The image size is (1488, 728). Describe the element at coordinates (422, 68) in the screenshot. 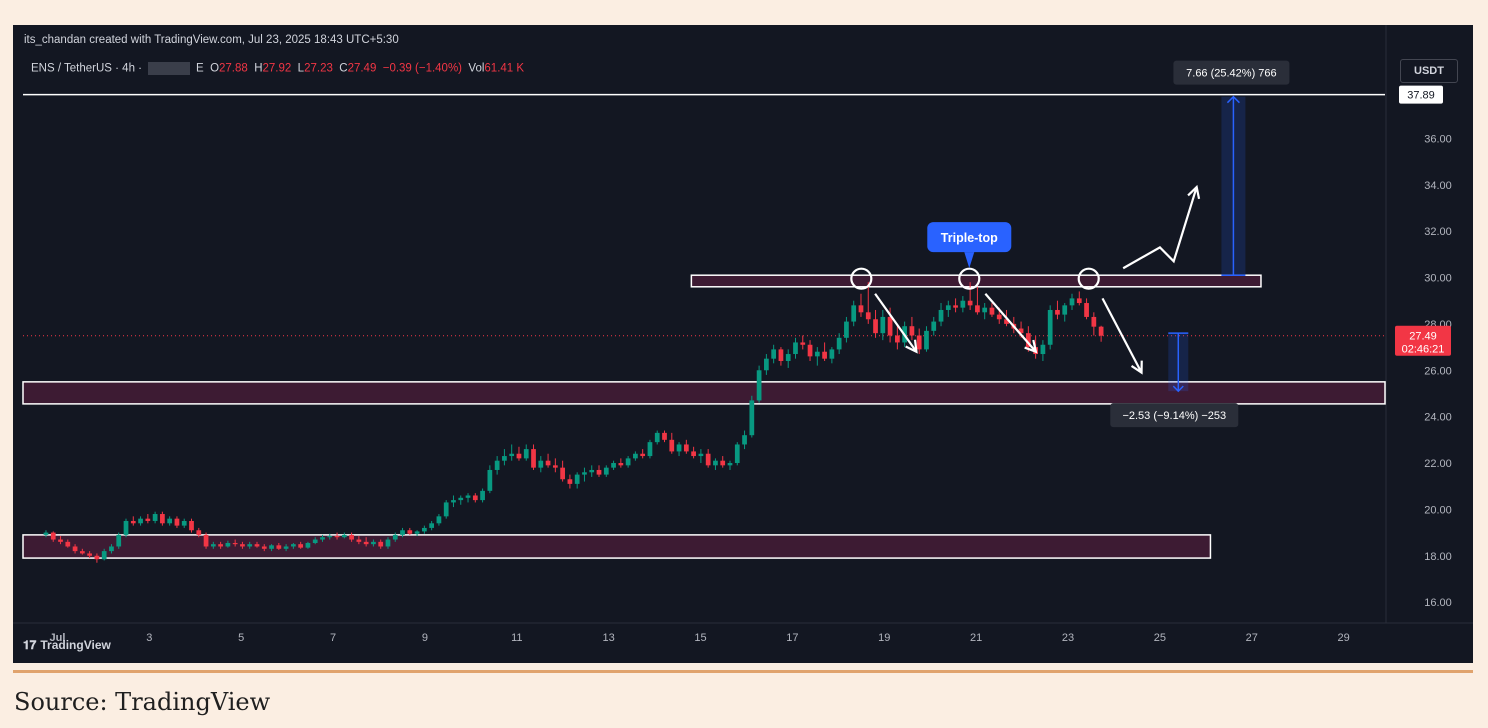

I see `change-value: −0.39 (−1.40%)` at that location.